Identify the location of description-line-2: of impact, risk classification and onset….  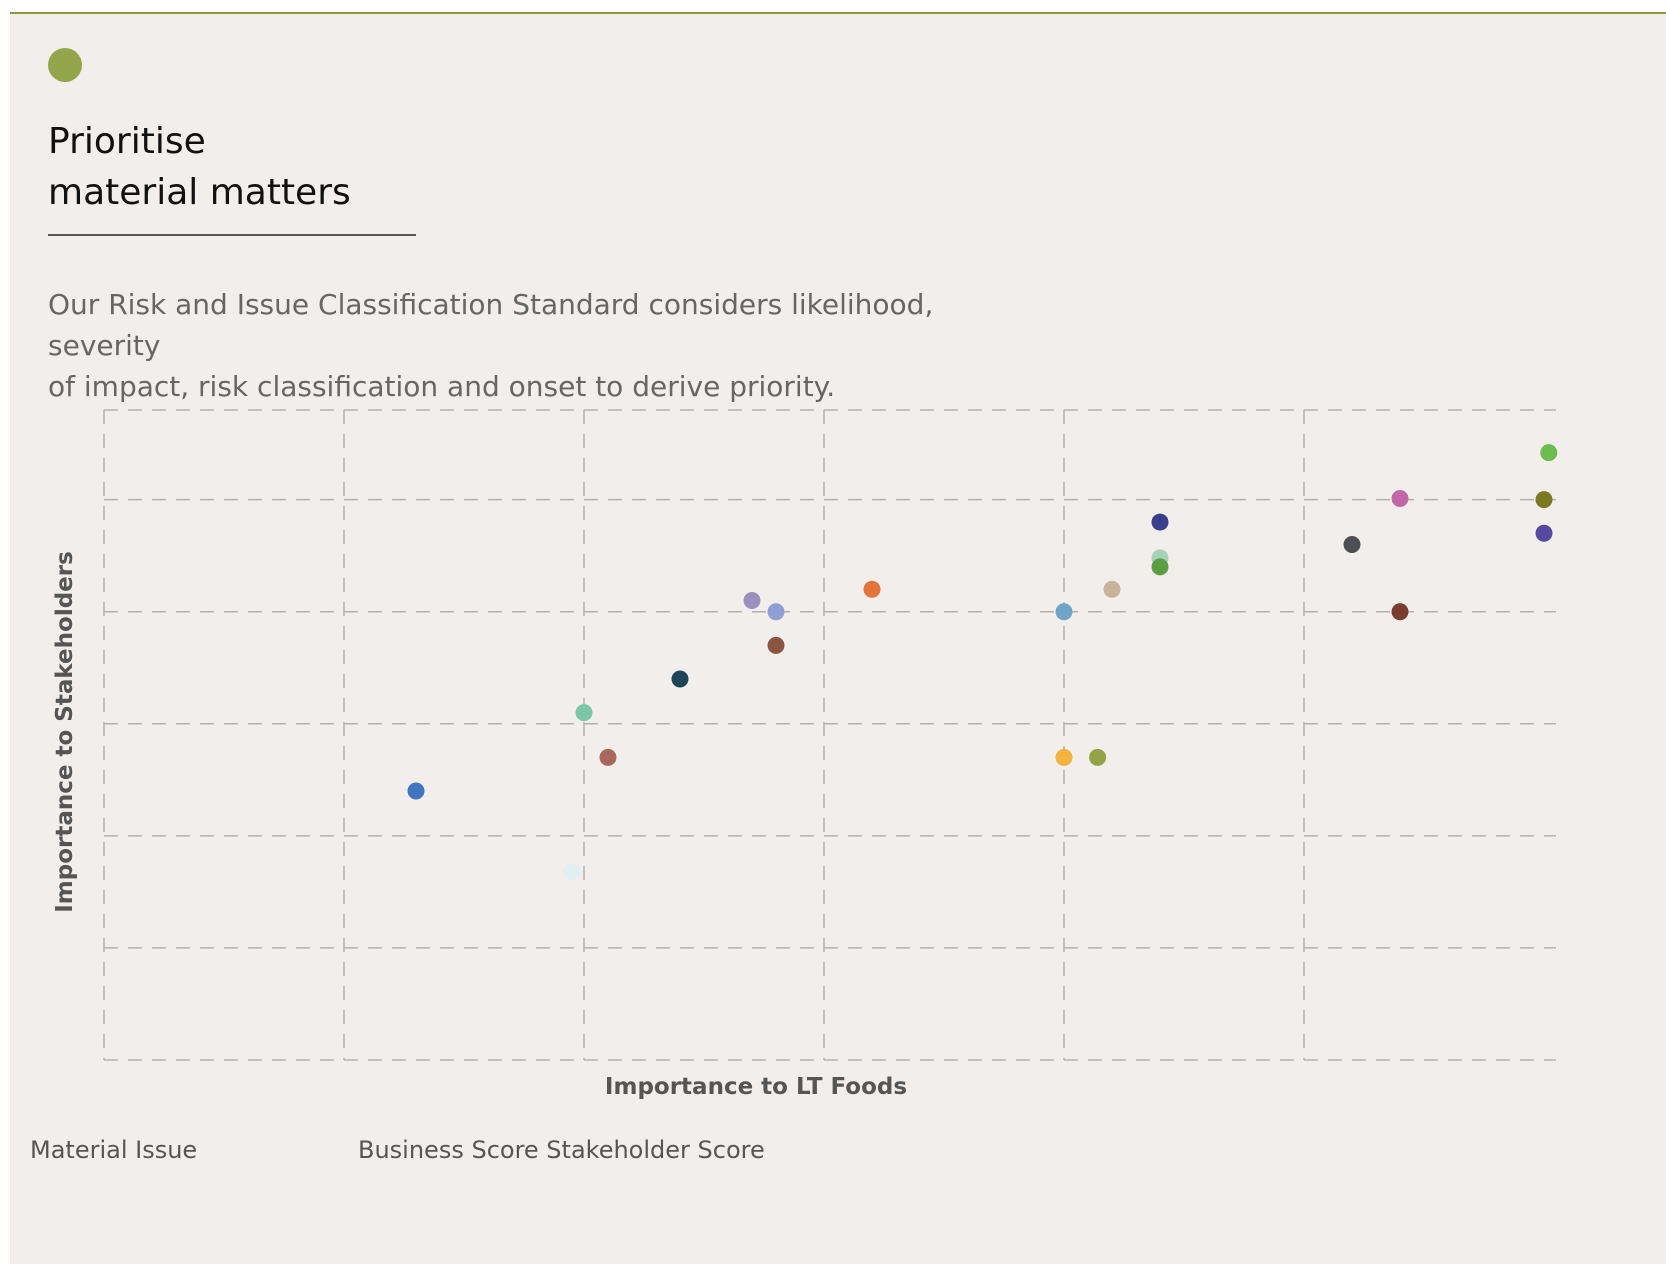
(442, 386).